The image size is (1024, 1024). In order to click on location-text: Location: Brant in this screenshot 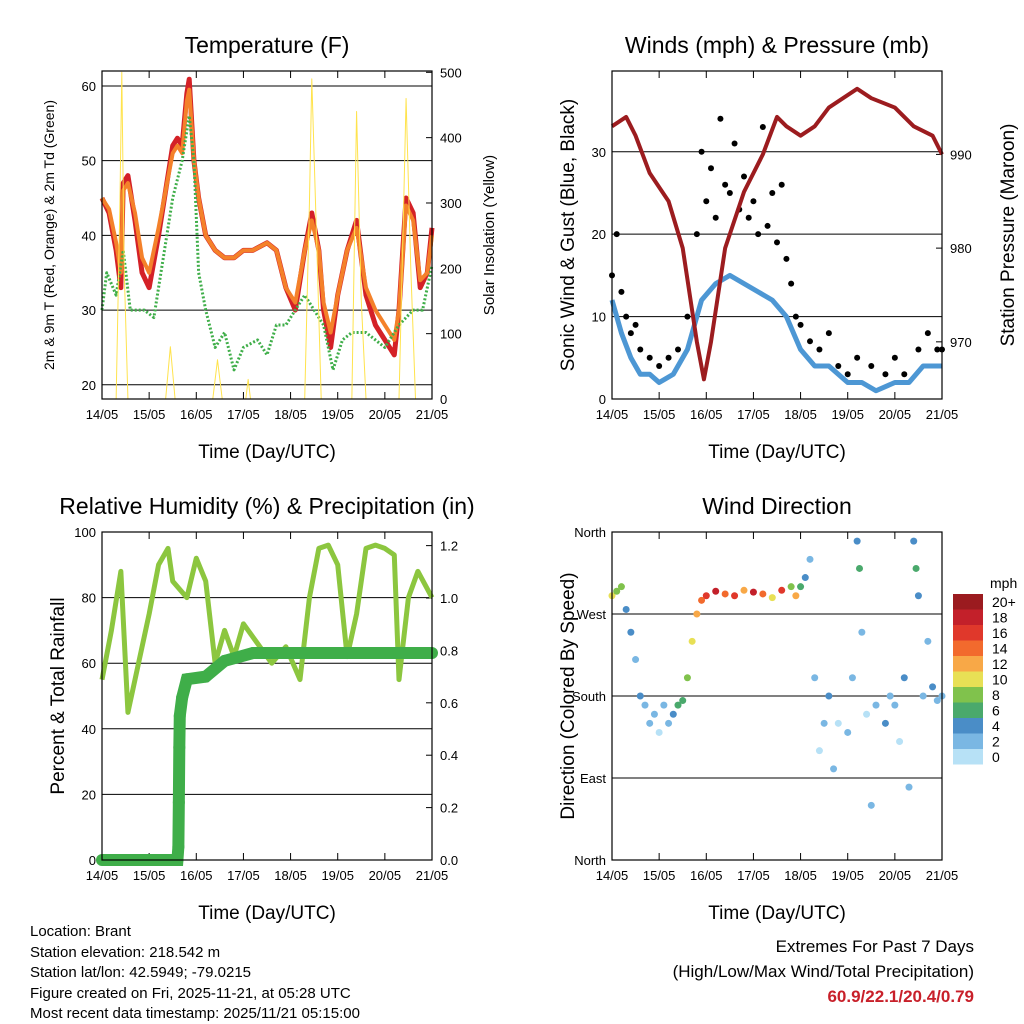, I will do `click(80, 931)`.